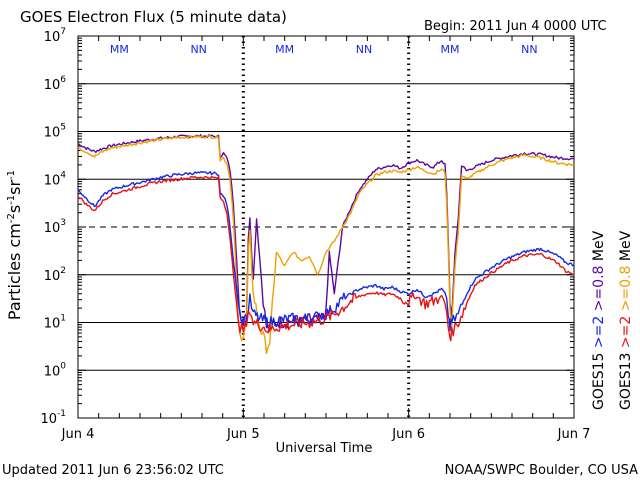  What do you see at coordinates (541, 470) in the screenshot?
I see `source-credit: NOAA/SWPC Boulder, CO USA` at bounding box center [541, 470].